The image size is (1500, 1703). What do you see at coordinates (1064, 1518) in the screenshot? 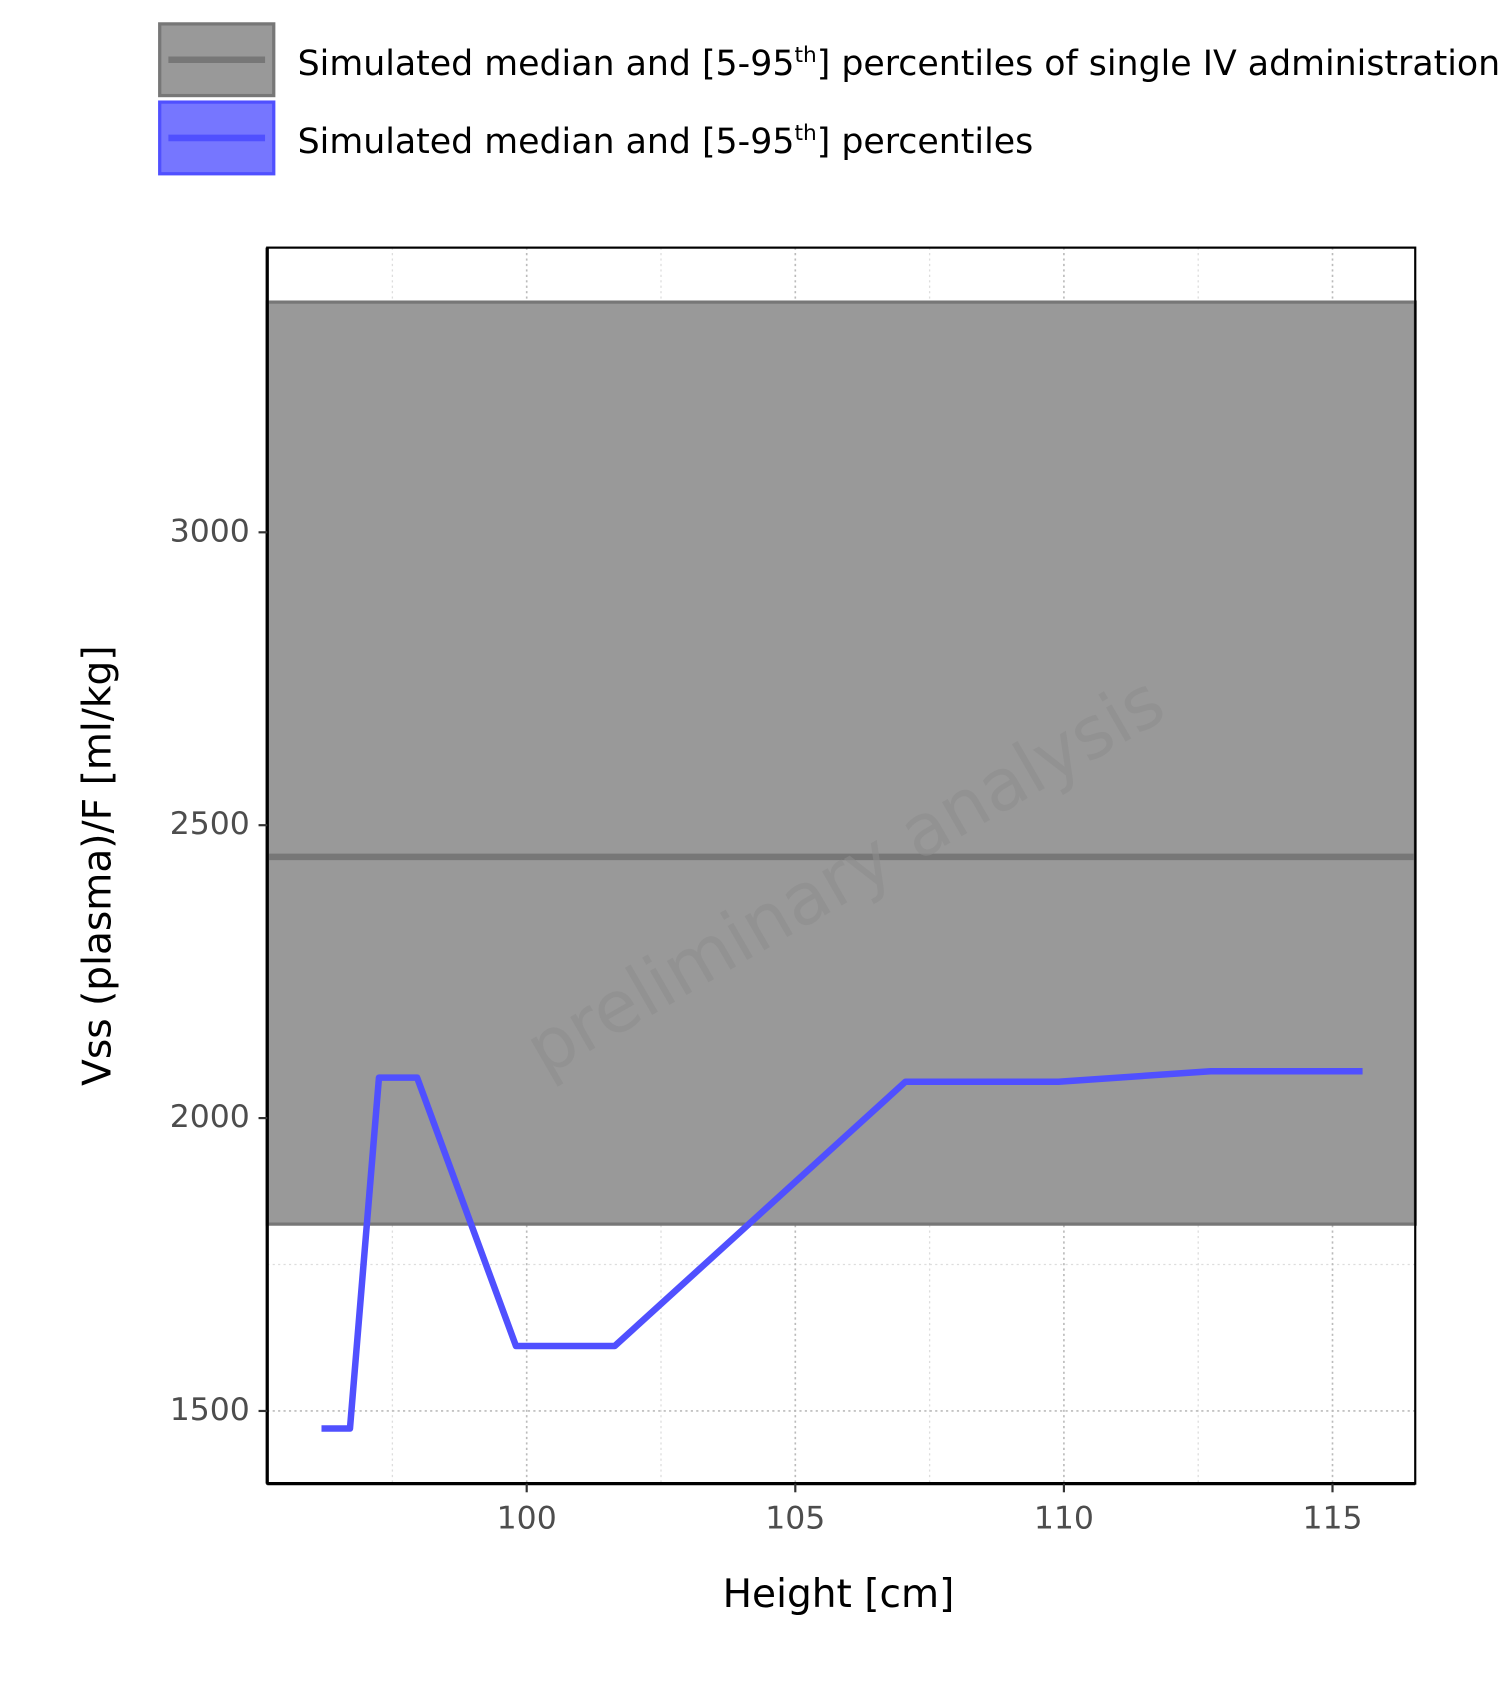
I see `x-tick-label: 110` at bounding box center [1064, 1518].